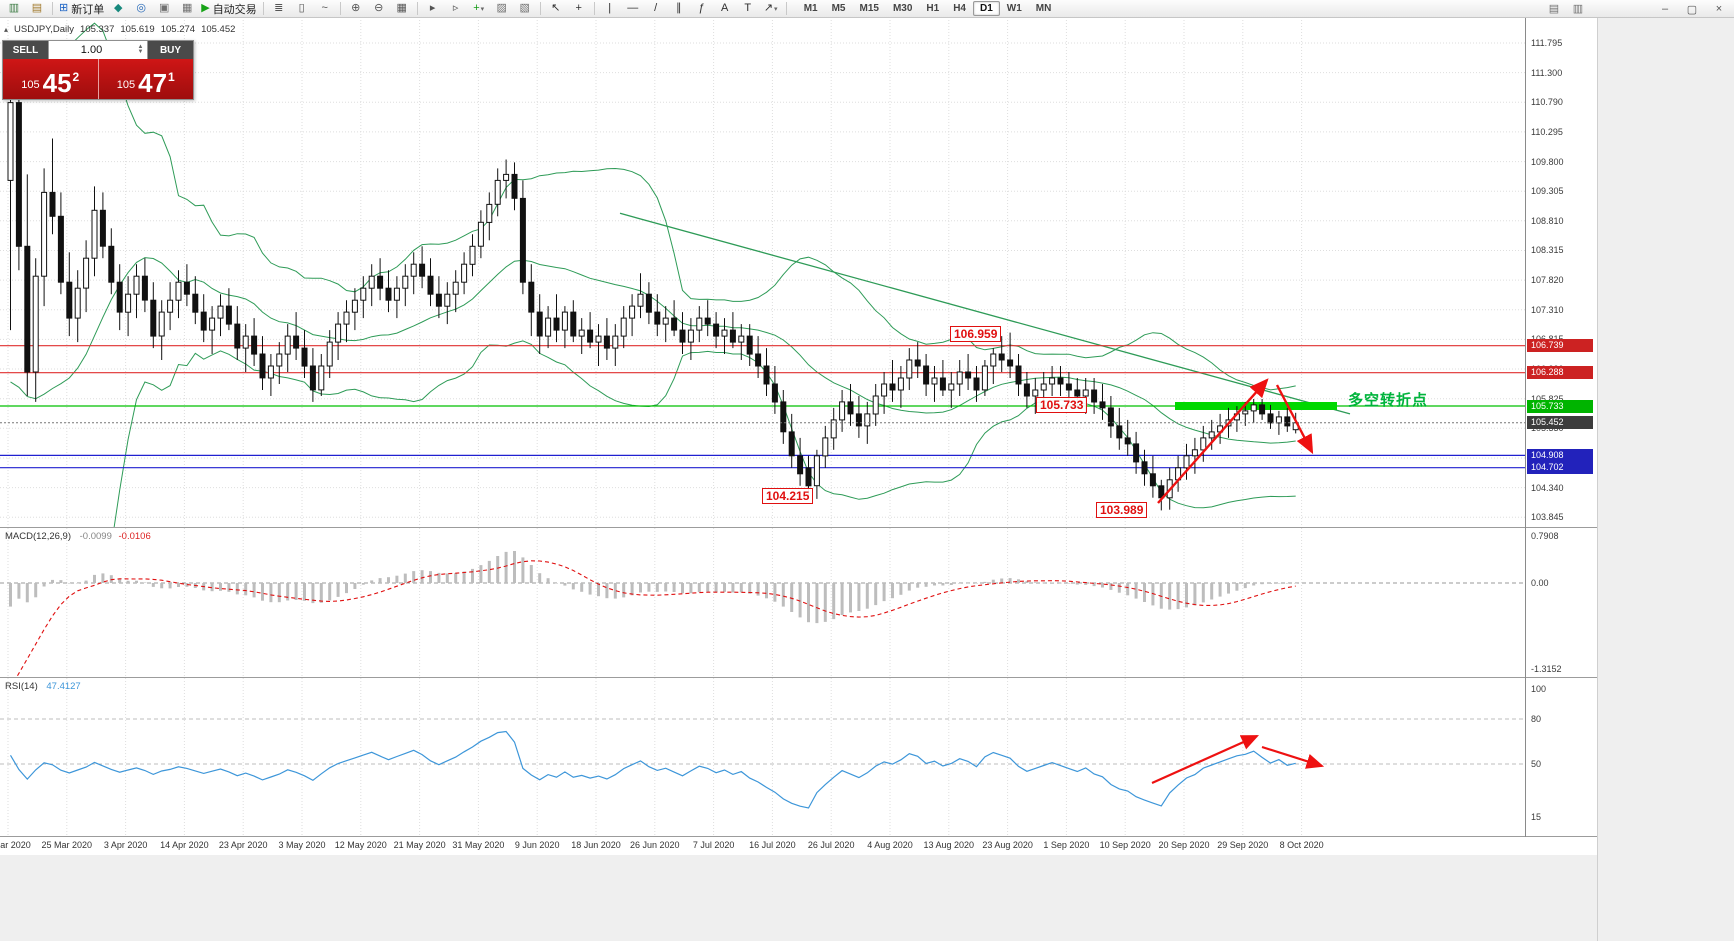  Describe the element at coordinates (140, 47) in the screenshot. I see `volume-up-icon: ▲` at that location.